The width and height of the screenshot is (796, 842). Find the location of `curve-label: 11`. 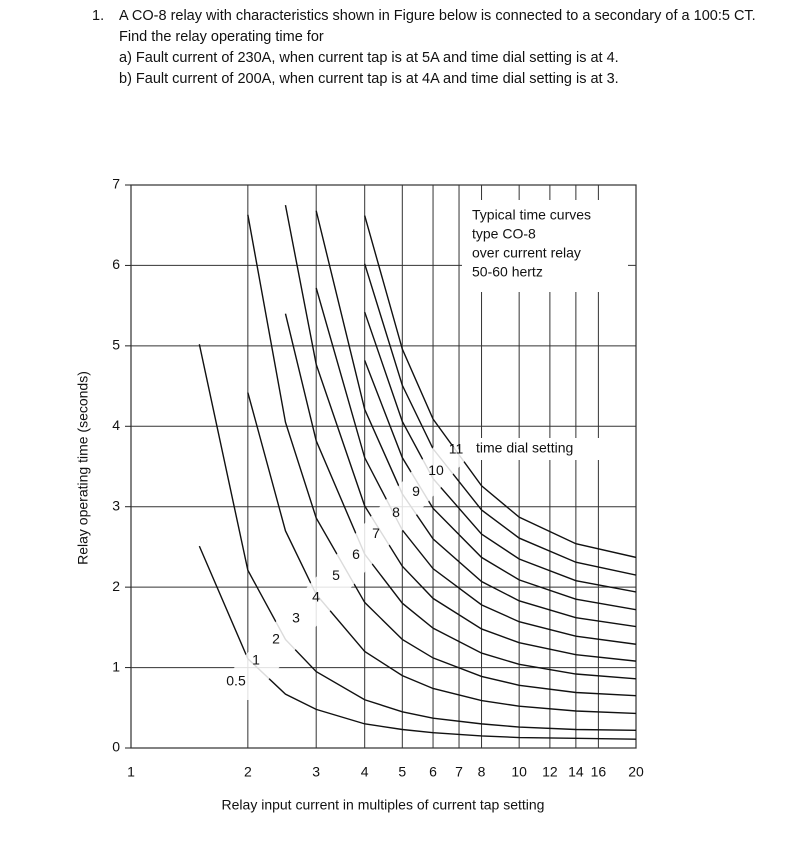

curve-label: 11 is located at coordinates (456, 449).